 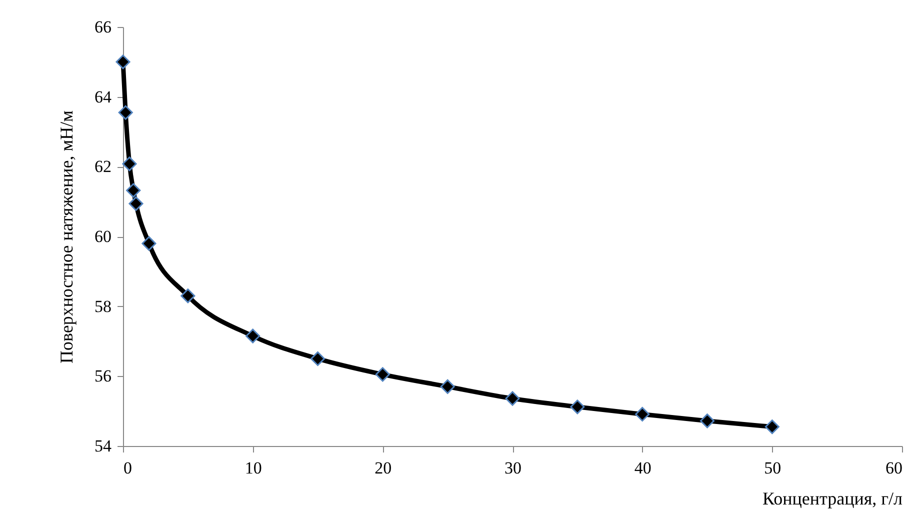 I want to click on y-tick-label: 64, so click(x=103, y=96).